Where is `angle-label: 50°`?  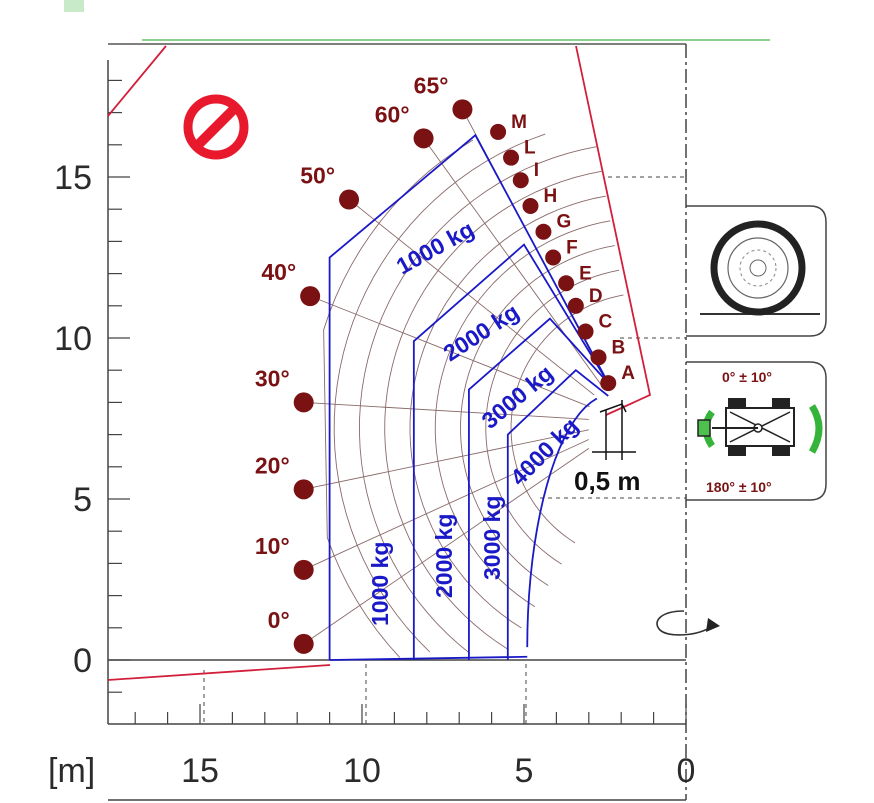 angle-label: 50° is located at coordinates (317, 176).